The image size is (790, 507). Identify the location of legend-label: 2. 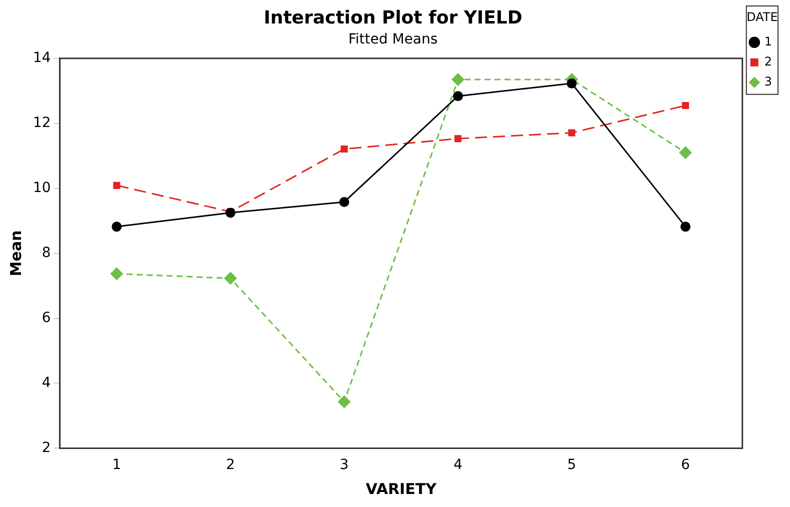
(768, 61).